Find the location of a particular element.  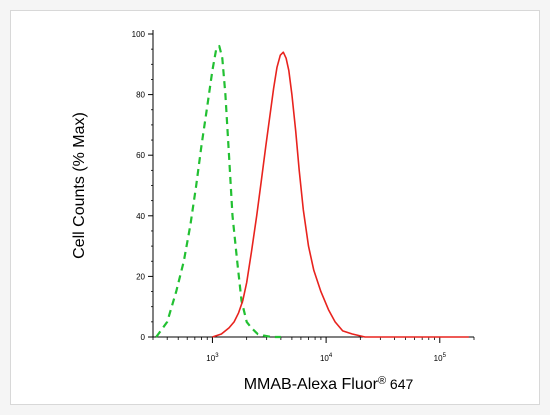

x-axis-title-suffix: 647 is located at coordinates (399, 384).